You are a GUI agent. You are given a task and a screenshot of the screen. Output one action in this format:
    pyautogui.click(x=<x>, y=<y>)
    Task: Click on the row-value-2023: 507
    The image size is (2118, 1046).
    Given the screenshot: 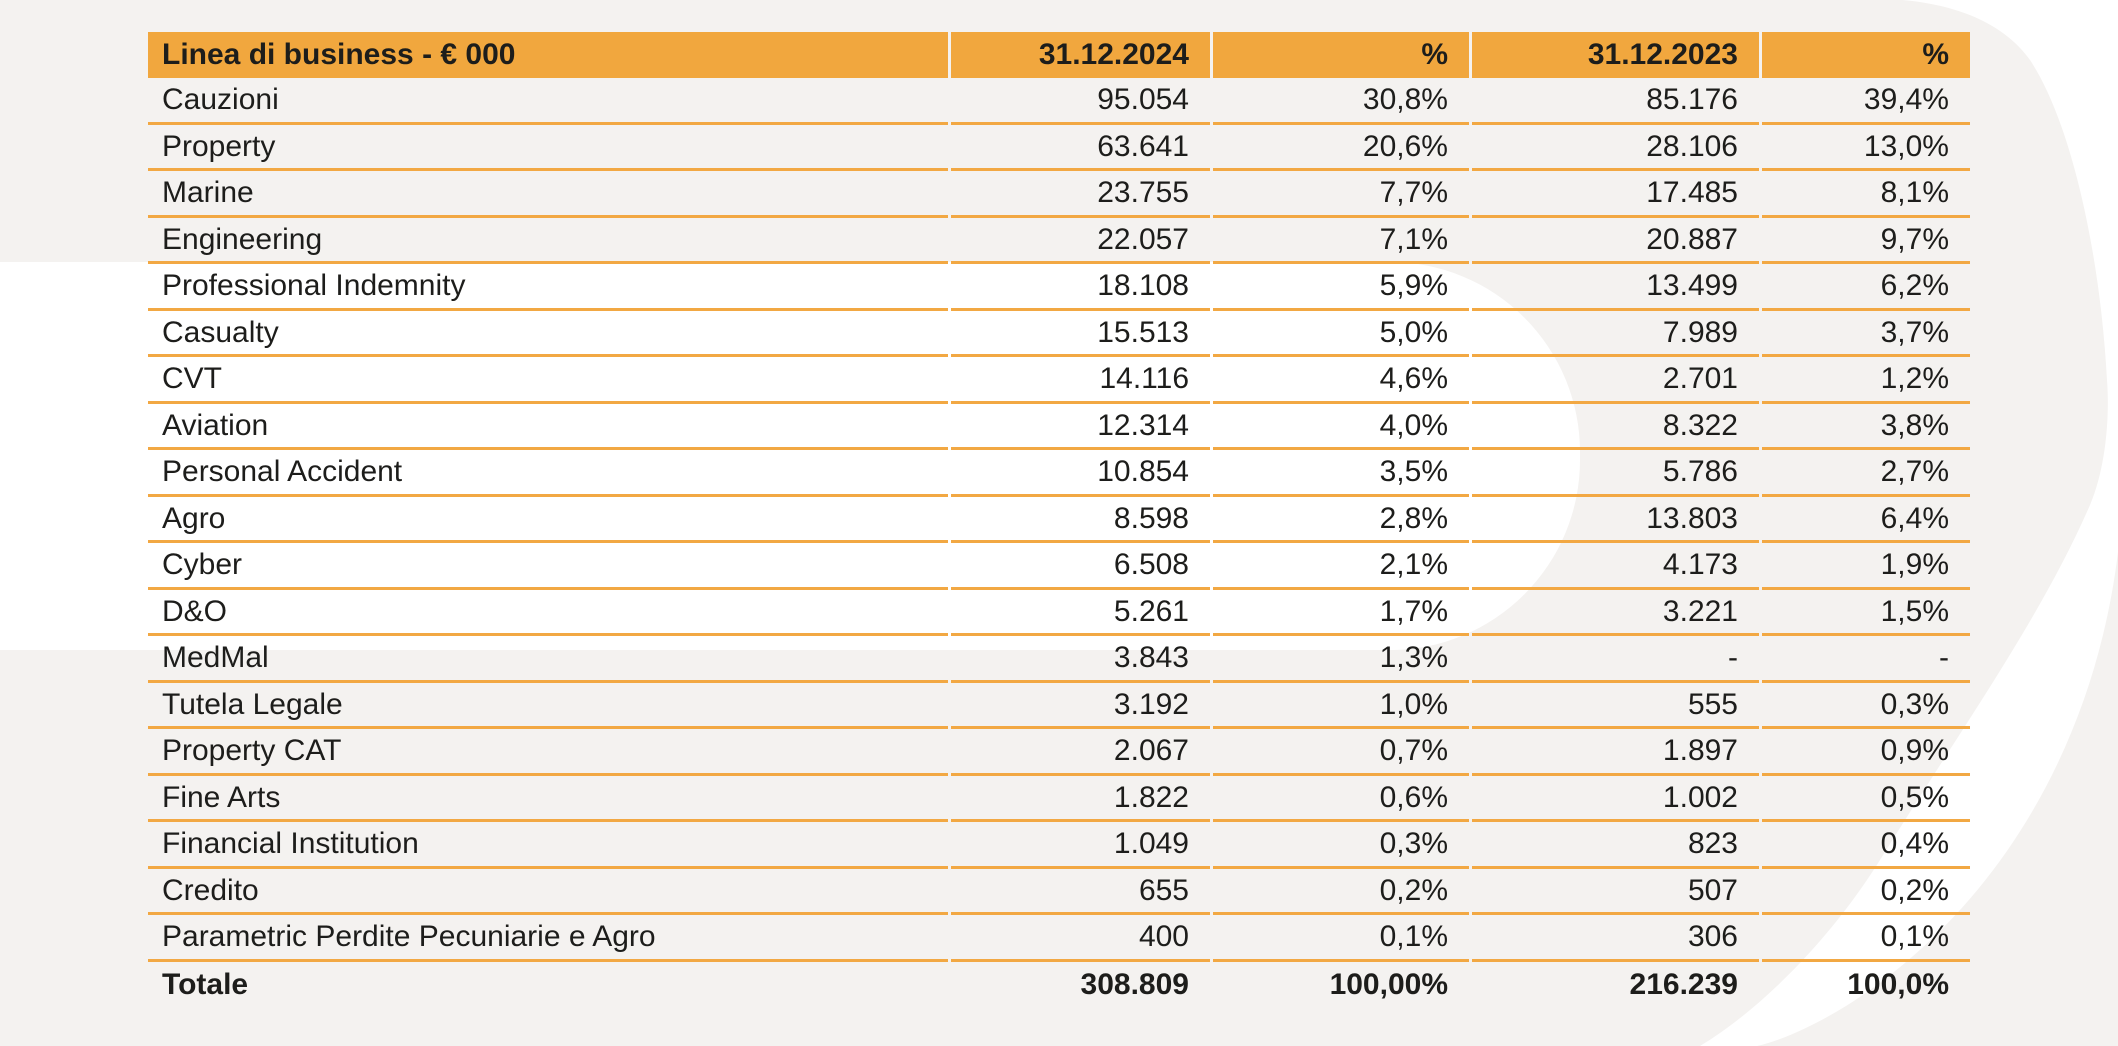 What is the action you would take?
    pyautogui.click(x=1615, y=892)
    